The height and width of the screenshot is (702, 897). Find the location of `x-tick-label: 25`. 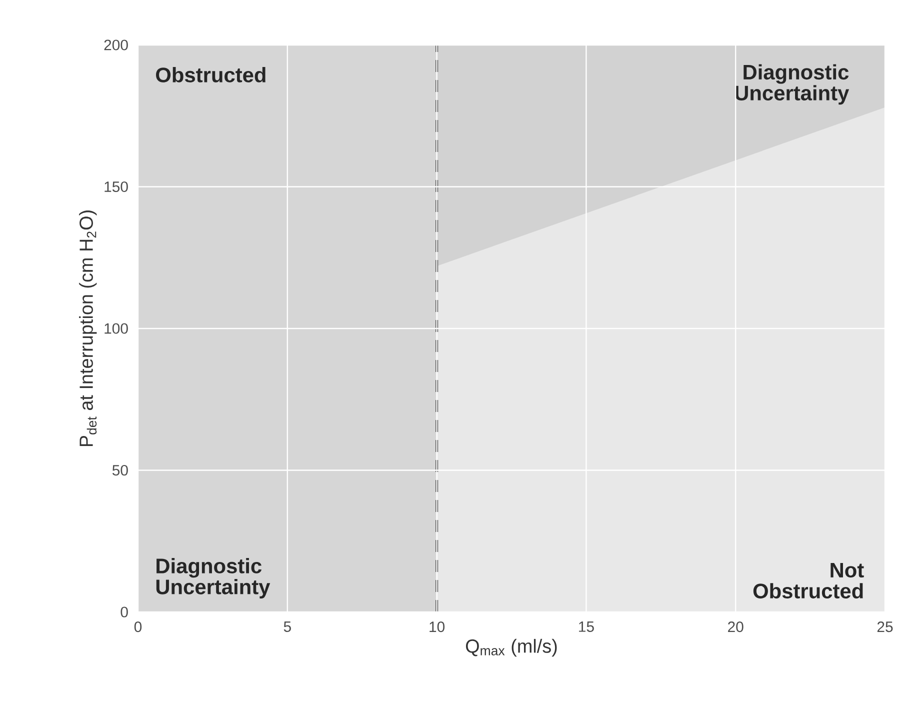

x-tick-label: 25 is located at coordinates (885, 627).